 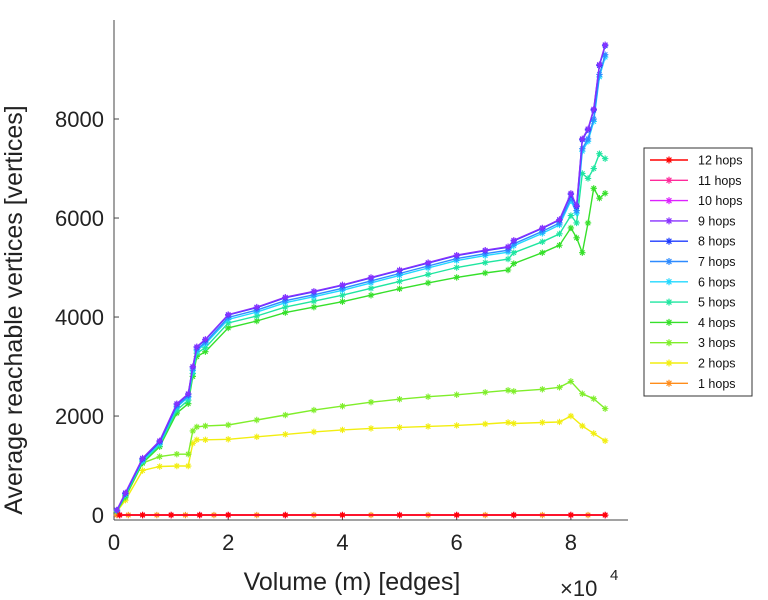 What do you see at coordinates (342, 542) in the screenshot?
I see `x-tick-label: 4` at bounding box center [342, 542].